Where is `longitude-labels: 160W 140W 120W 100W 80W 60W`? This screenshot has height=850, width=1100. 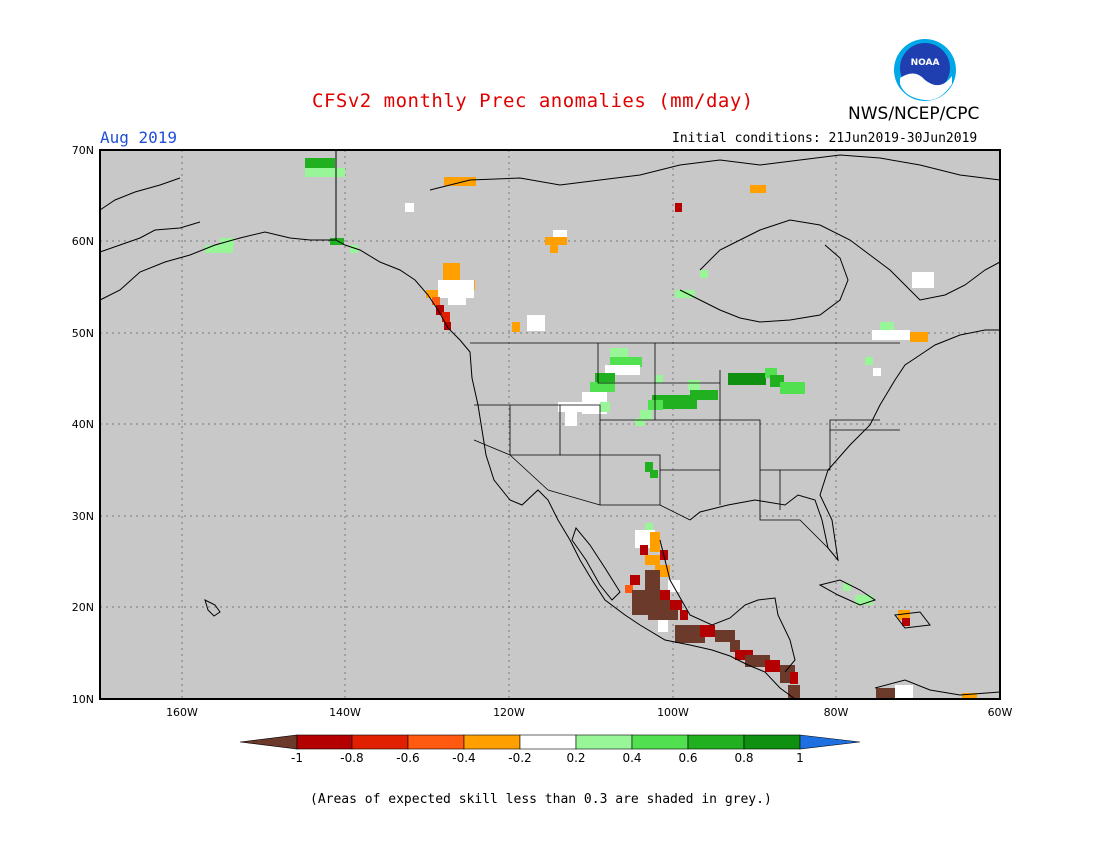
longitude-labels: 160W 140W 120W 100W 80W 60W is located at coordinates (589, 712).